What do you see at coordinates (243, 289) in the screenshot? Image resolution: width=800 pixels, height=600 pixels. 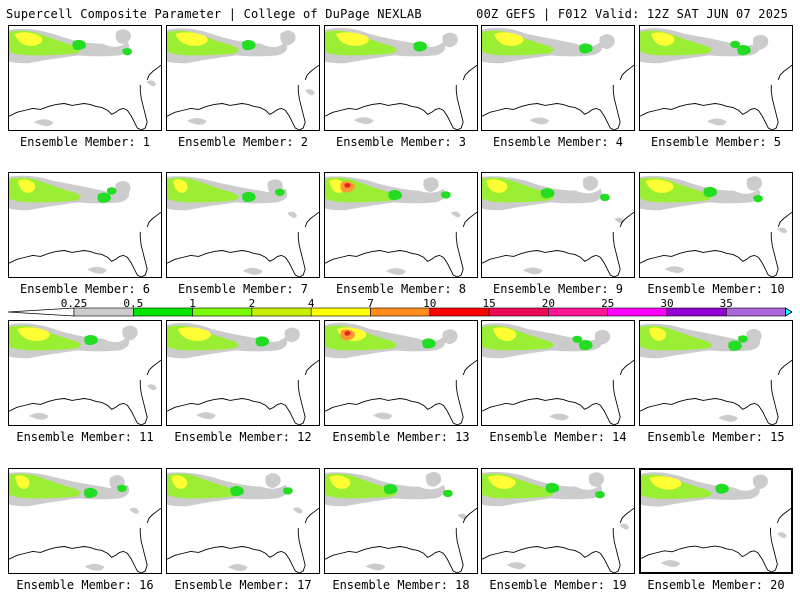 I see `ensemble-member-label: Ensemble Member: 7` at bounding box center [243, 289].